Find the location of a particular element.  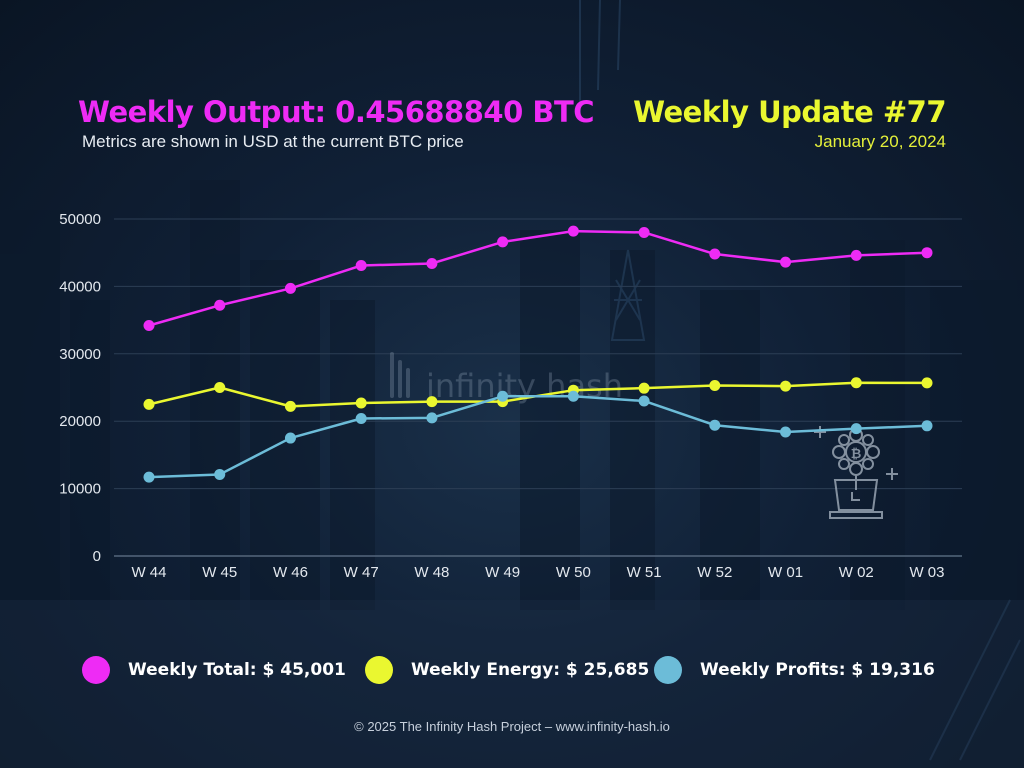

series-line-weekly-total is located at coordinates (538, 278).